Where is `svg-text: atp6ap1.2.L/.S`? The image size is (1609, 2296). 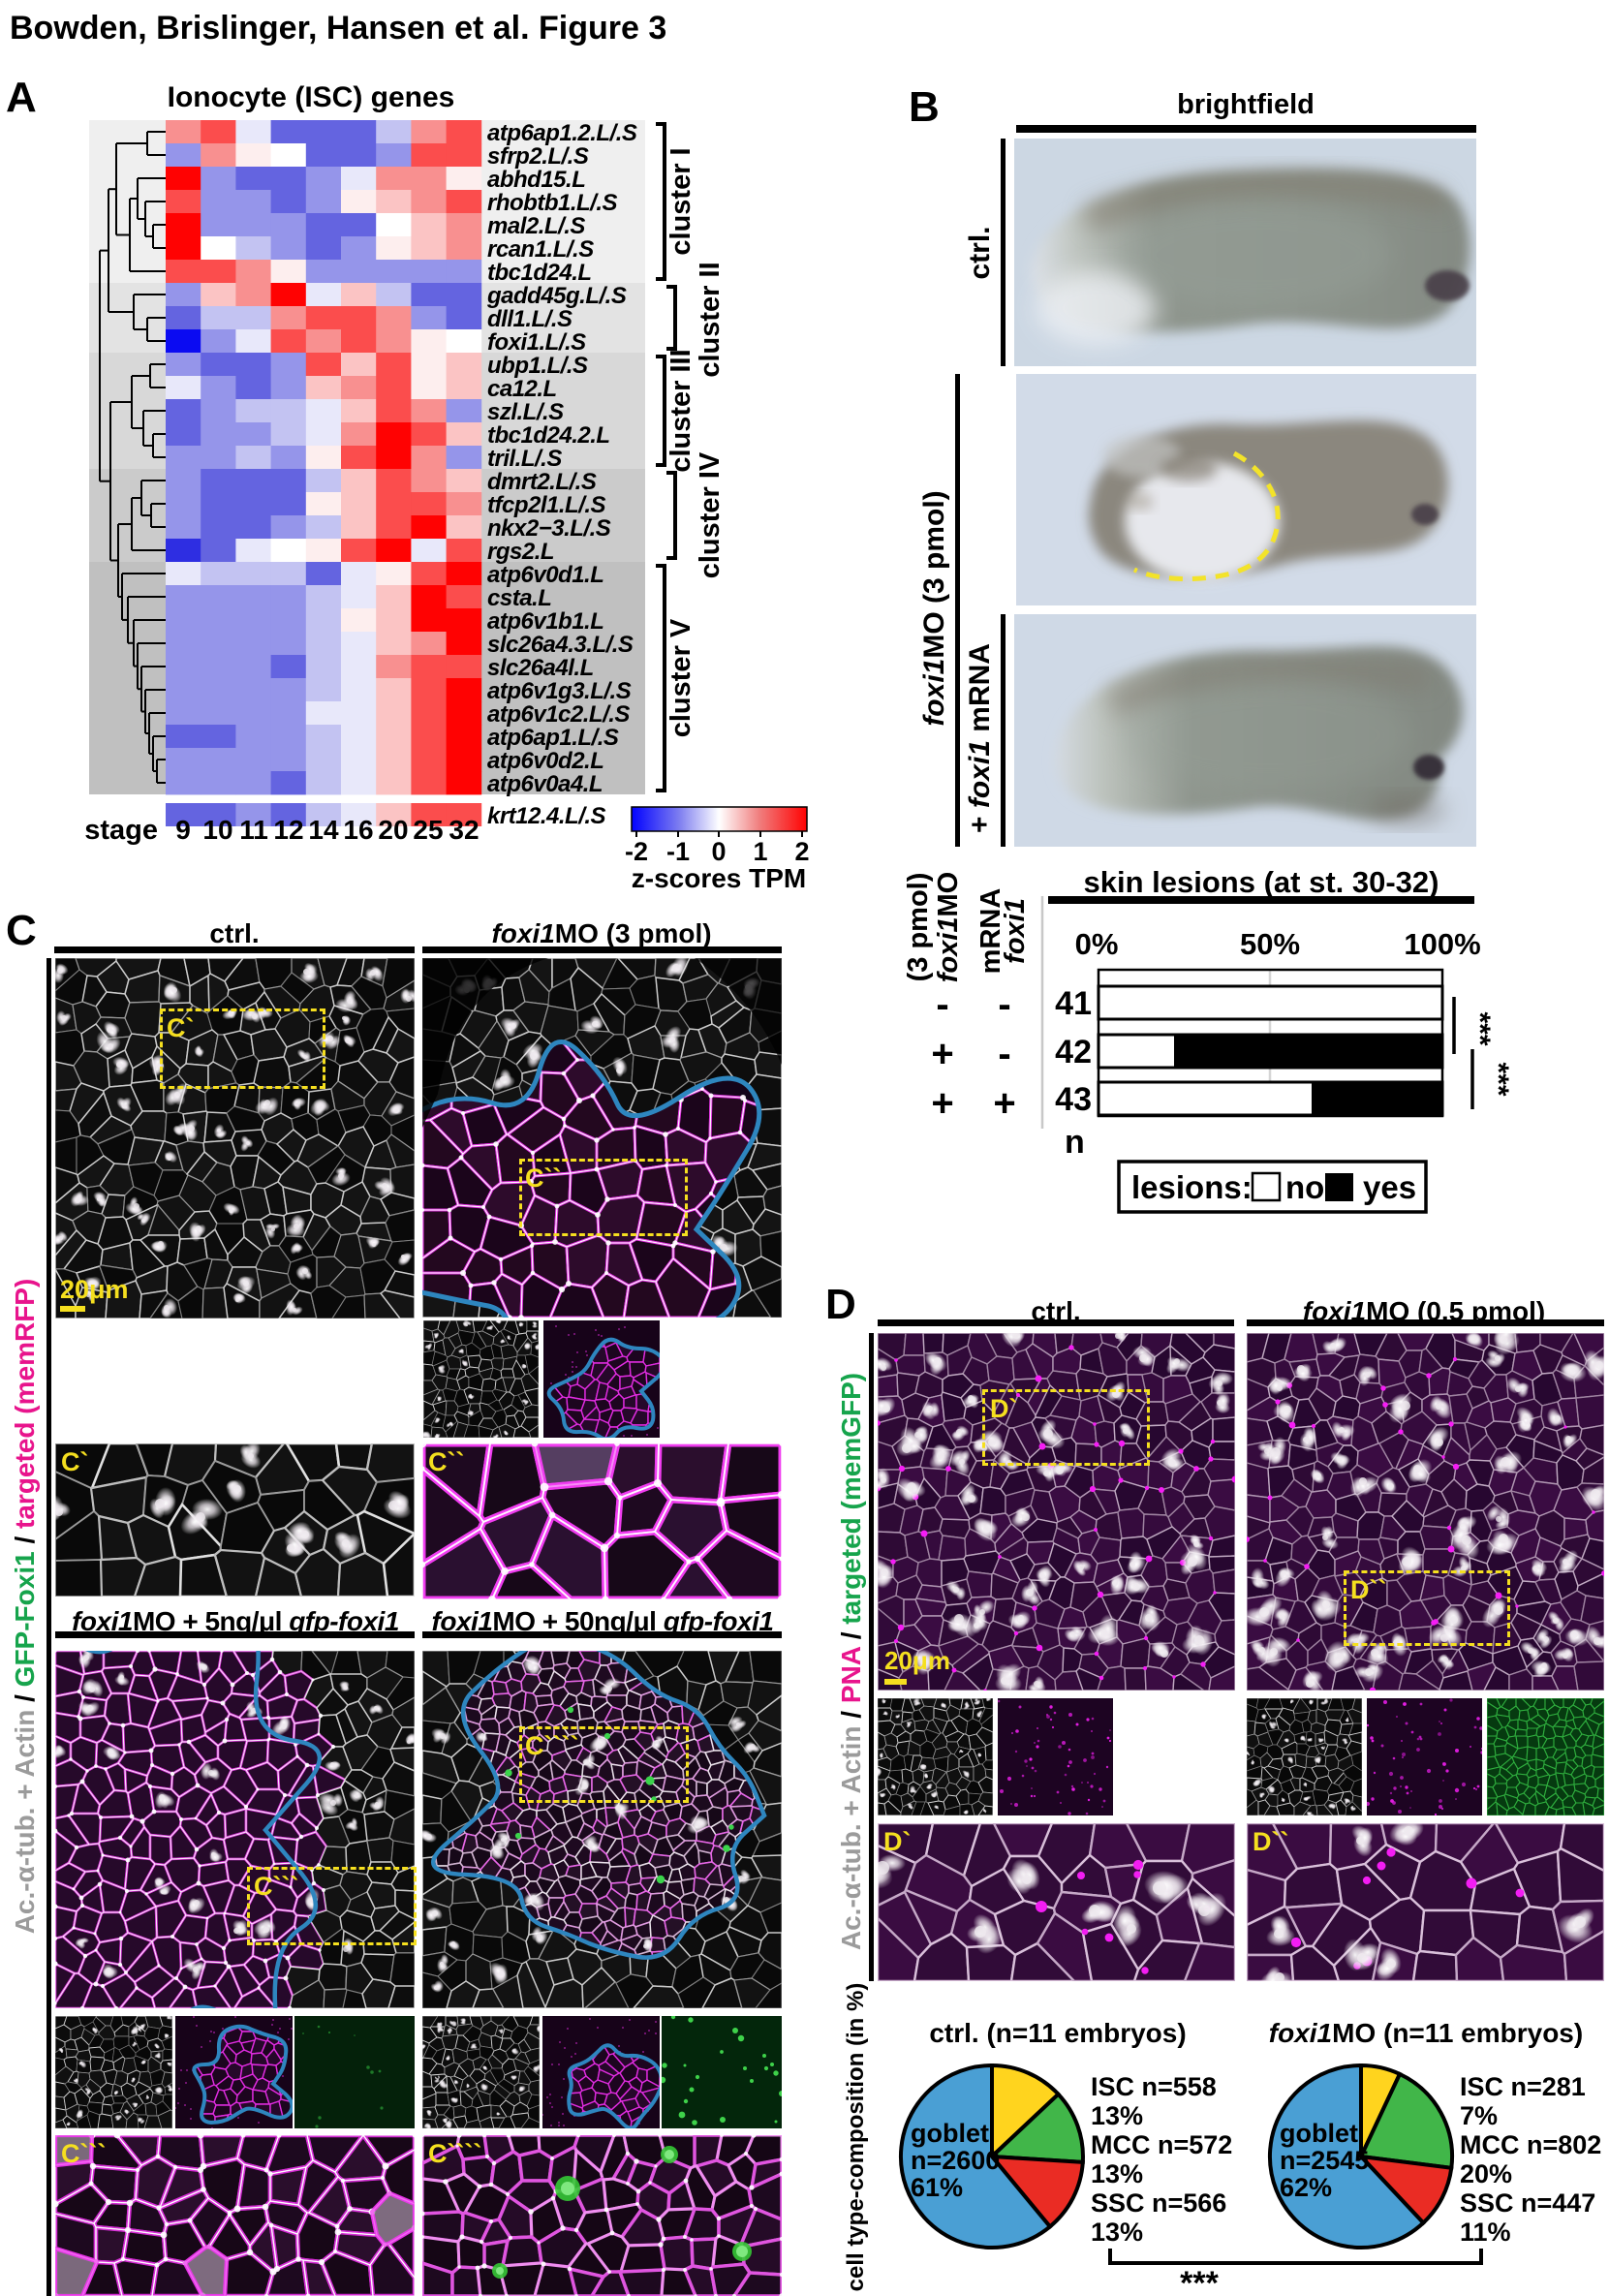
svg-text: atp6ap1.2.L/.S is located at coordinates (562, 133).